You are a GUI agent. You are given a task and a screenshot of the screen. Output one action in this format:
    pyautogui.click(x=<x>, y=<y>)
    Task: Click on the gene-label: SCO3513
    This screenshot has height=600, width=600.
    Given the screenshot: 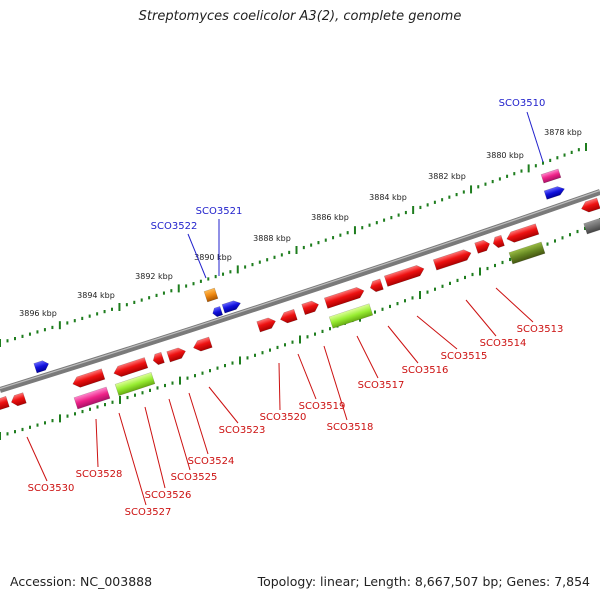 What is the action you would take?
    pyautogui.click(x=540, y=329)
    